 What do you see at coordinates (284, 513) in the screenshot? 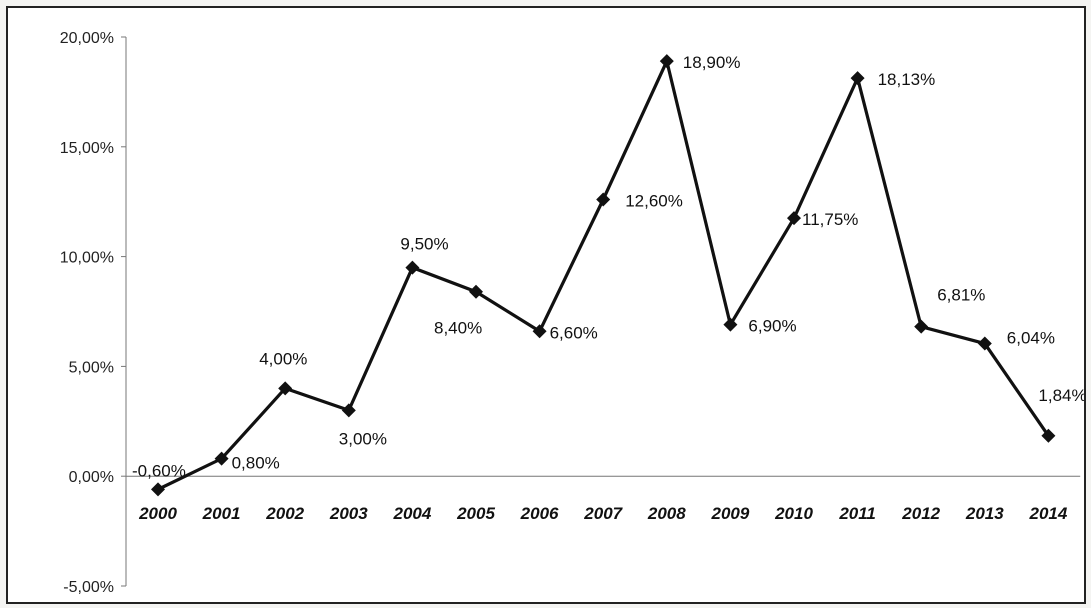
I see `x-tick-label: 2002` at bounding box center [284, 513].